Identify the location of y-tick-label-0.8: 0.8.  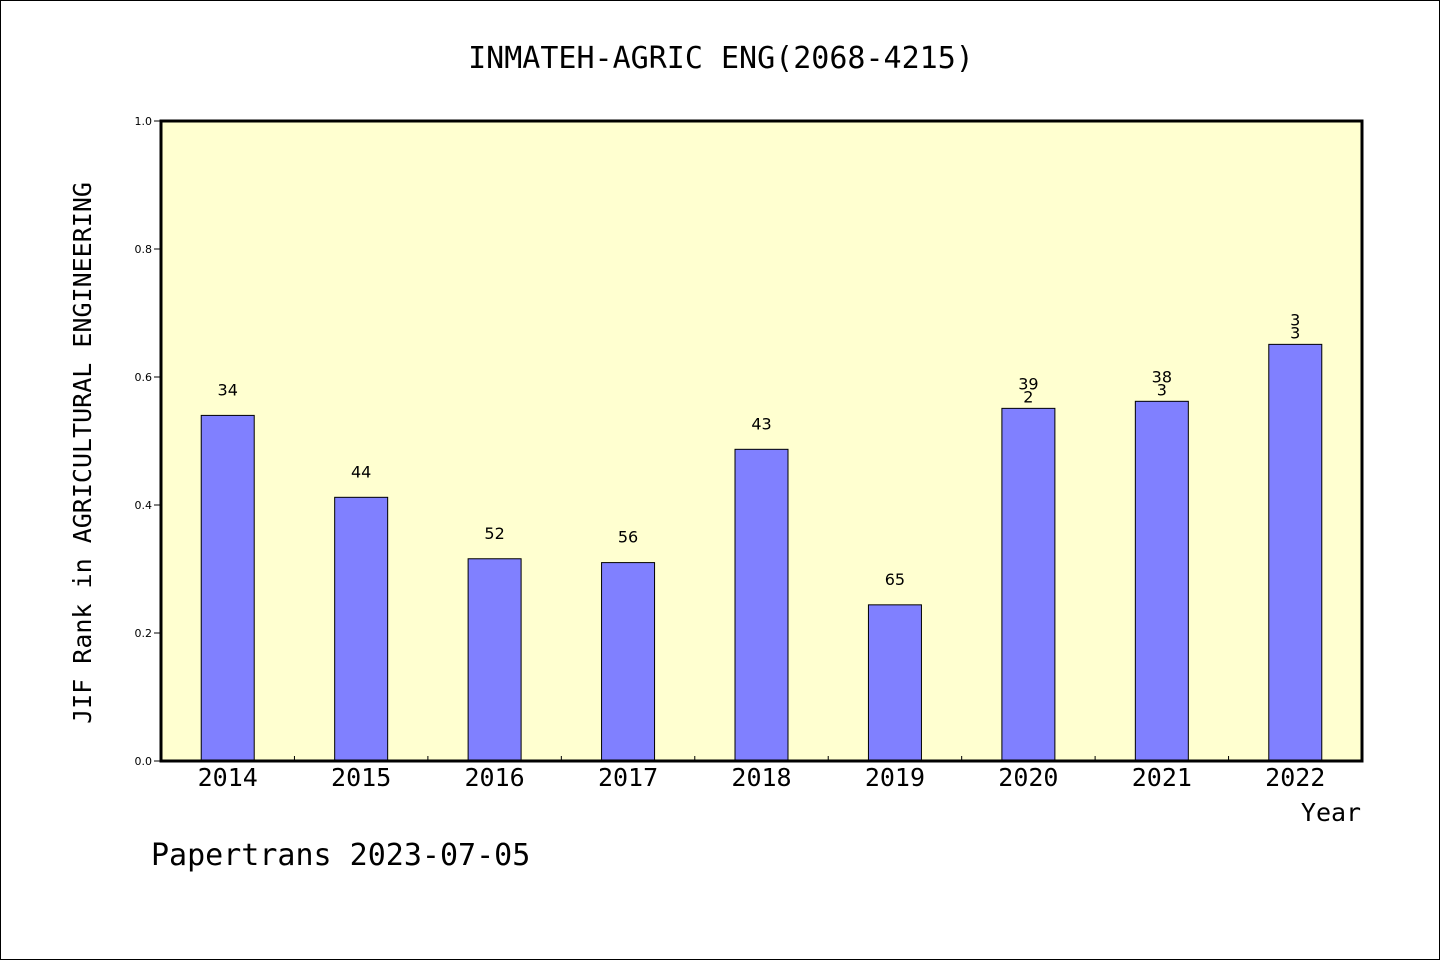
(144, 249).